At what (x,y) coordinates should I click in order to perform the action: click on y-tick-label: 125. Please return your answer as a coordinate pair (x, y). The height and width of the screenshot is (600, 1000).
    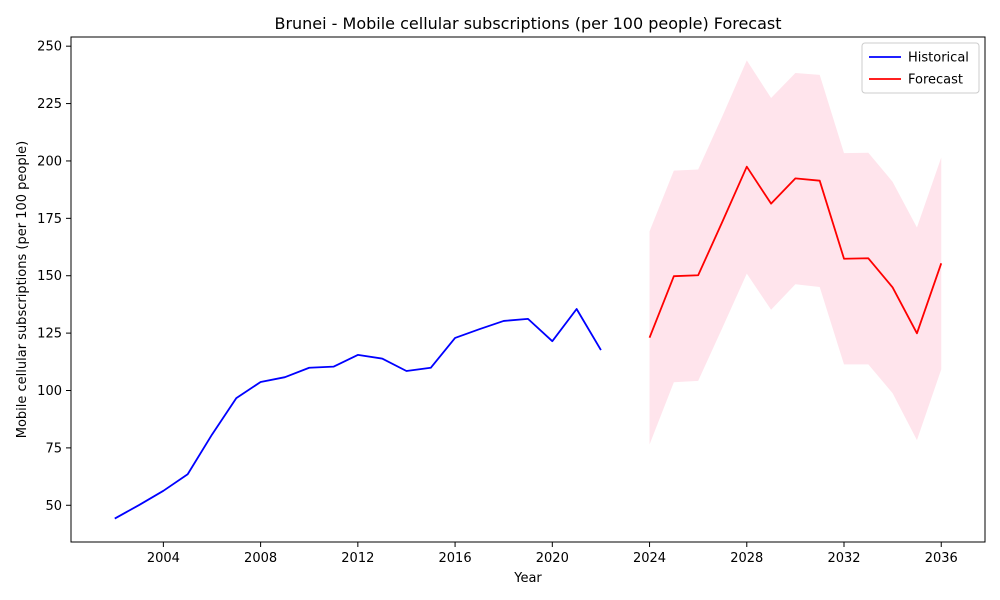
    Looking at the image, I should click on (49, 334).